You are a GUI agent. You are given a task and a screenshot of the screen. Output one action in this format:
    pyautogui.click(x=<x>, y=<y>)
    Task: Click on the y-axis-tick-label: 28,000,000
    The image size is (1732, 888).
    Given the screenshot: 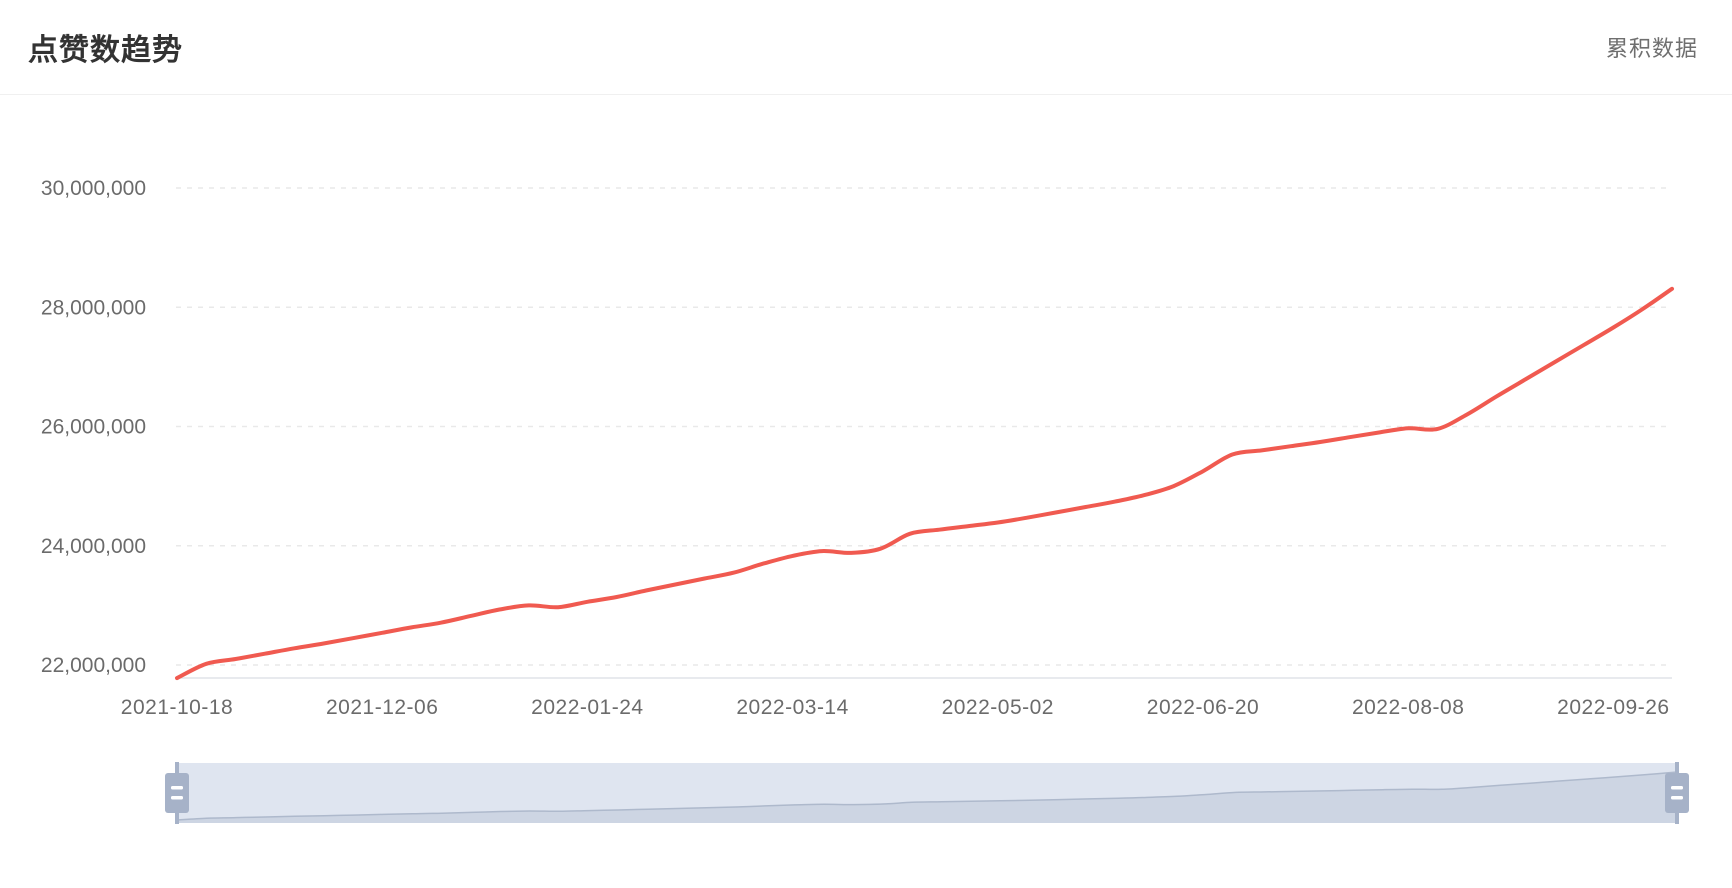 What is the action you would take?
    pyautogui.click(x=93, y=307)
    